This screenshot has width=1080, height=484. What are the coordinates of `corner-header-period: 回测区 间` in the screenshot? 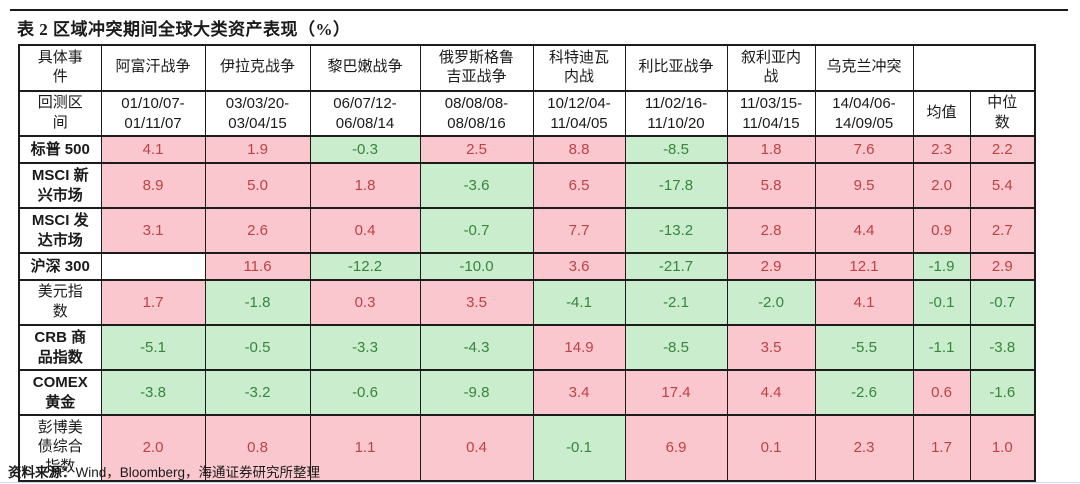 It's located at (60, 113).